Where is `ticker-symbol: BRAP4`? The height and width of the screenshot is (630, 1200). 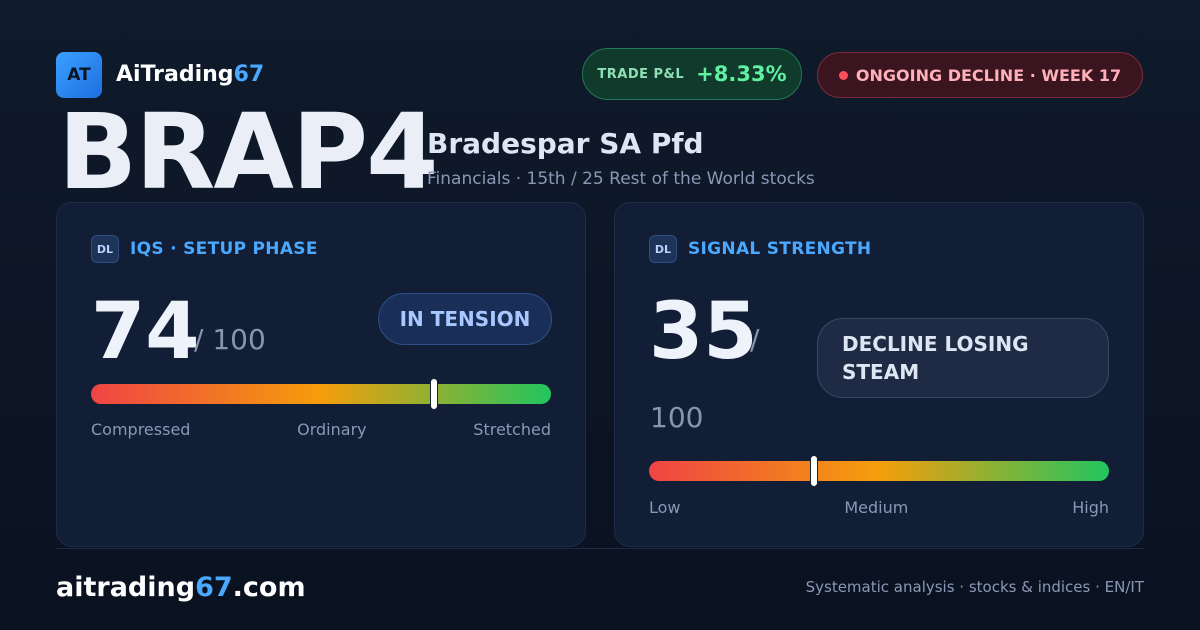
ticker-symbol: BRAP4 is located at coordinates (248, 152).